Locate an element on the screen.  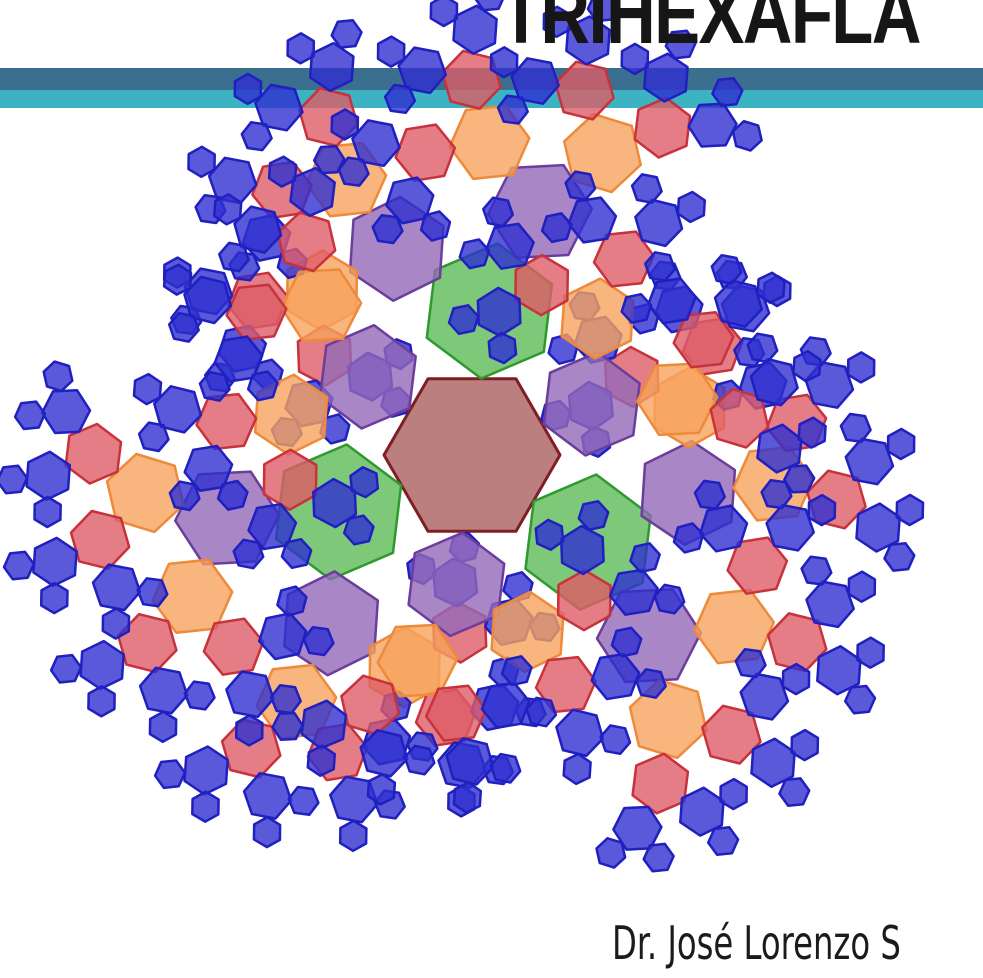
hexagon-center is located at coordinates (472, 455).